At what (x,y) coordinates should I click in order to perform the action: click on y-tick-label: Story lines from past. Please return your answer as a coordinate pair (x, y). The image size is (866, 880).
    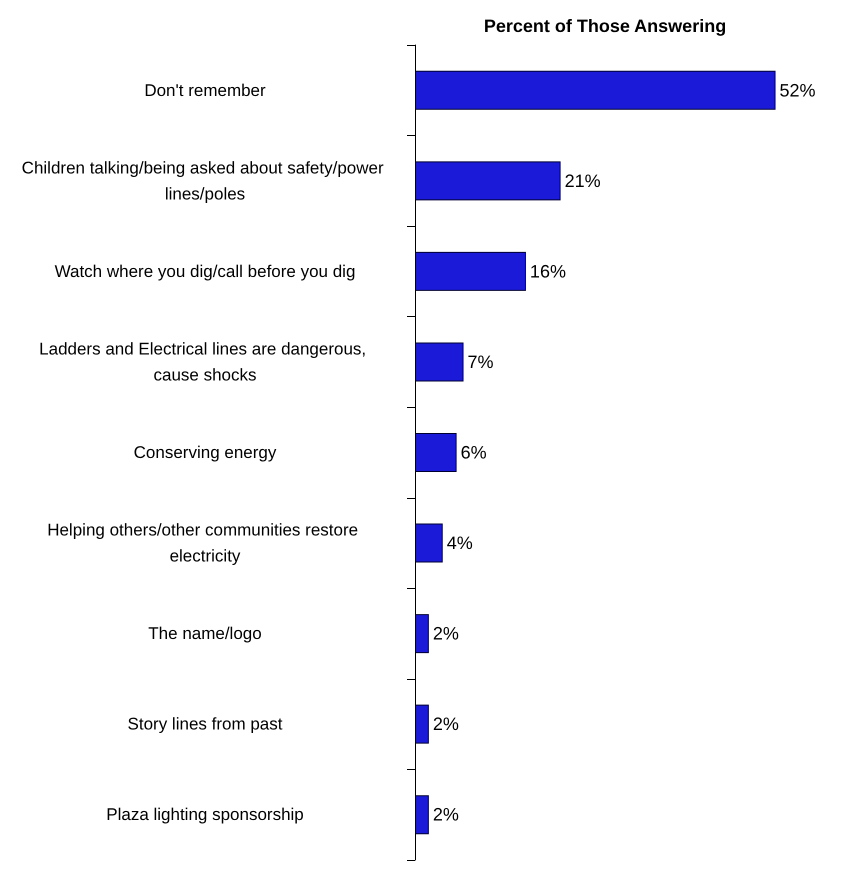
    Looking at the image, I should click on (205, 724).